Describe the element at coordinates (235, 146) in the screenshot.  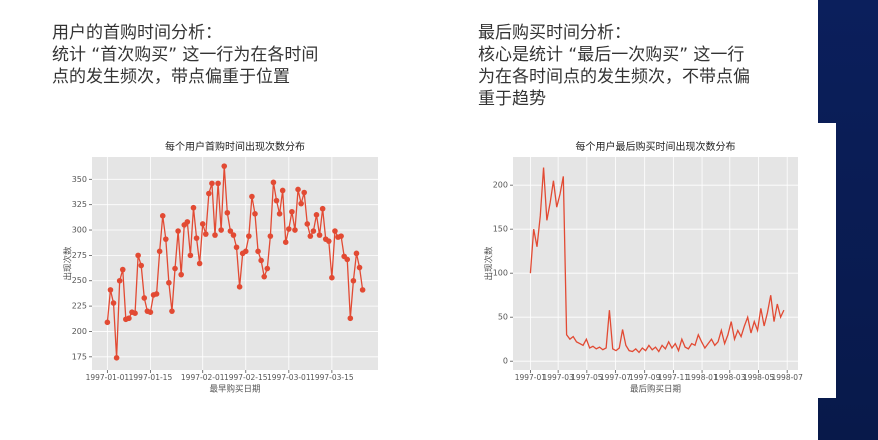
I see `chart-title: 每个用户首购时间出现次数分布` at that location.